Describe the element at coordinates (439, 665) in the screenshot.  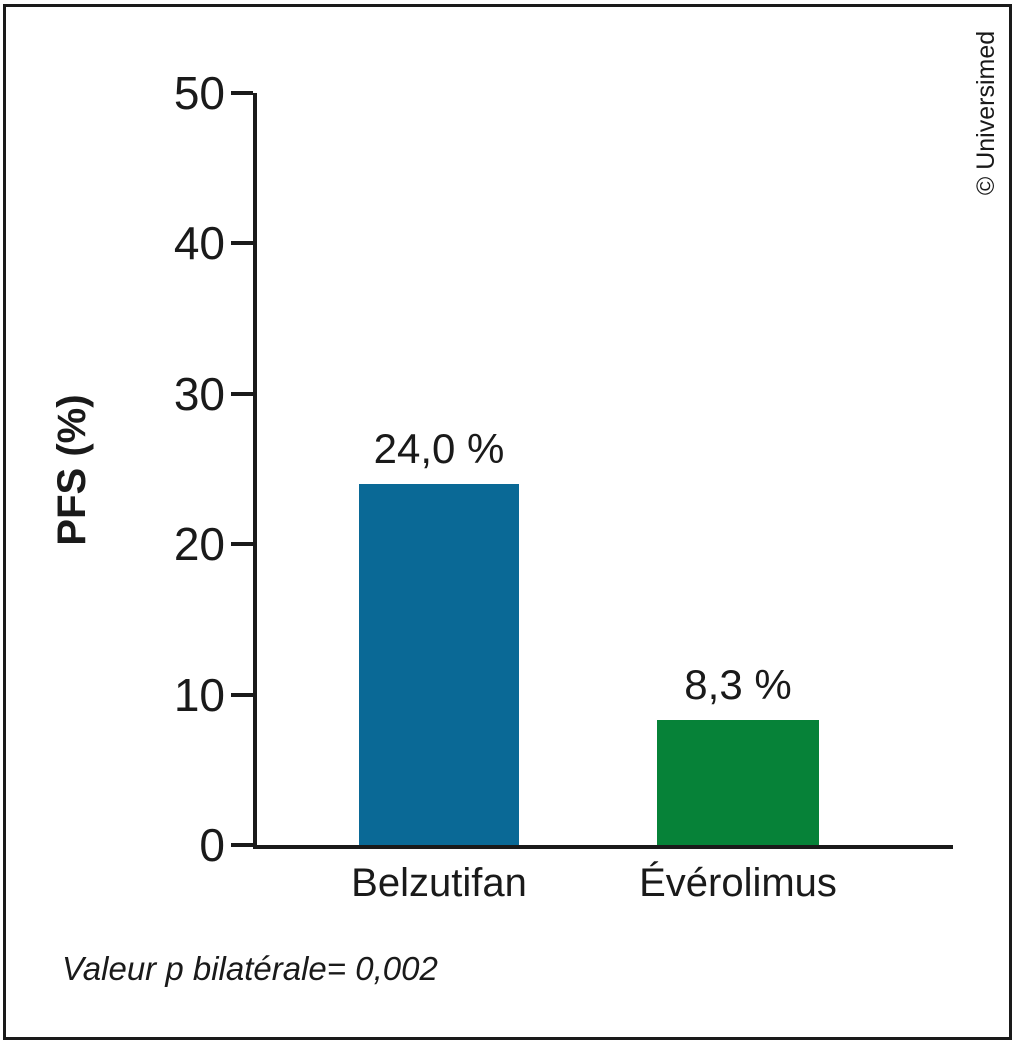
I see `bar-belzutifan: 24,0 % Belzutifan` at that location.